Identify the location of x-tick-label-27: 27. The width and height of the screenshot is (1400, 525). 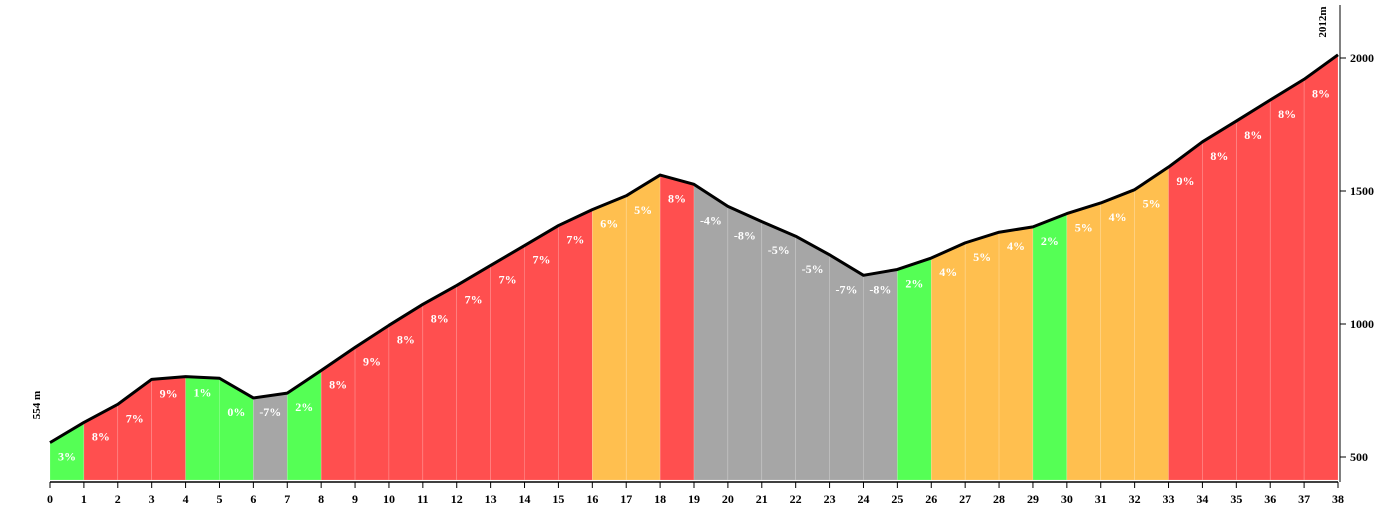
(965, 499).